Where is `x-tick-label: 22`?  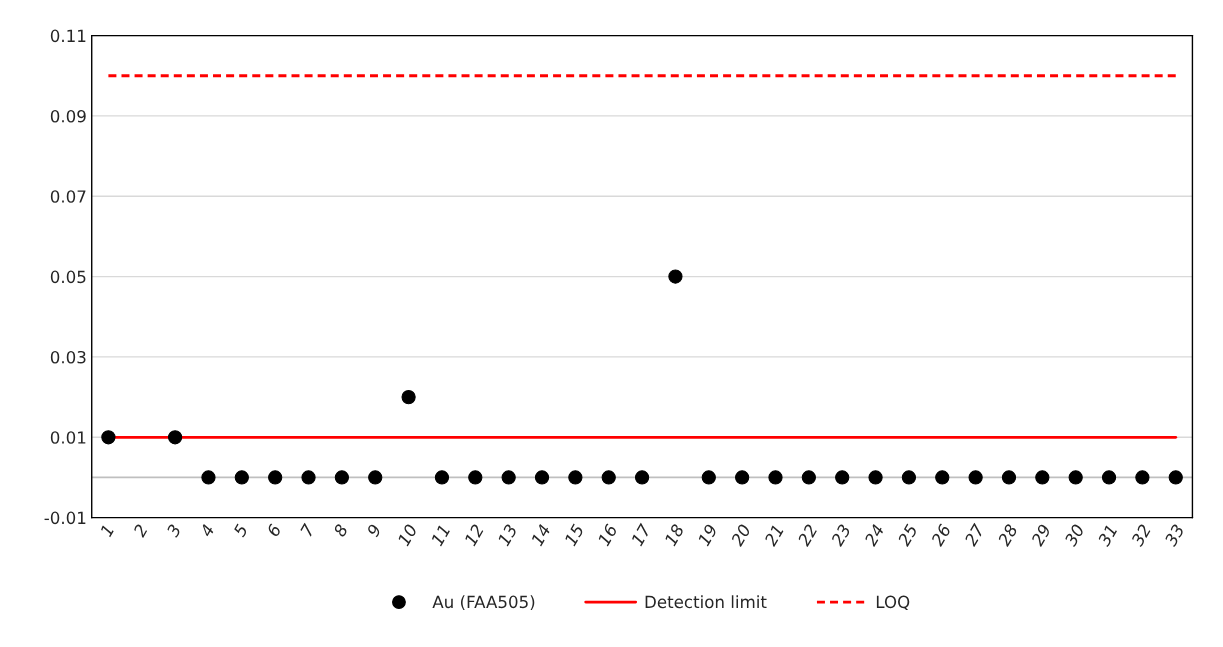
x-tick-label: 22 is located at coordinates (807, 535).